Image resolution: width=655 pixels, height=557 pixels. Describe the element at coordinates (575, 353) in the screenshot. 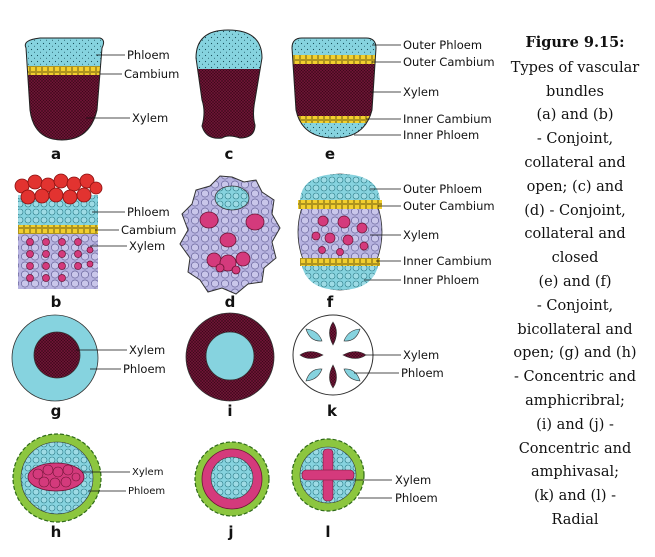

I see `caption-line: open; (g) and (h)` at that location.